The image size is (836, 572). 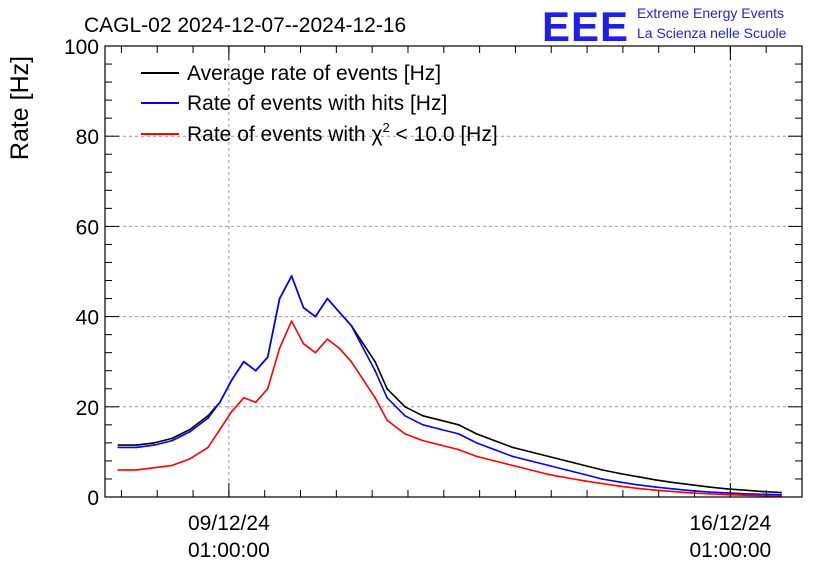 What do you see at coordinates (585, 26) in the screenshot?
I see `logo-letters: EEE` at bounding box center [585, 26].